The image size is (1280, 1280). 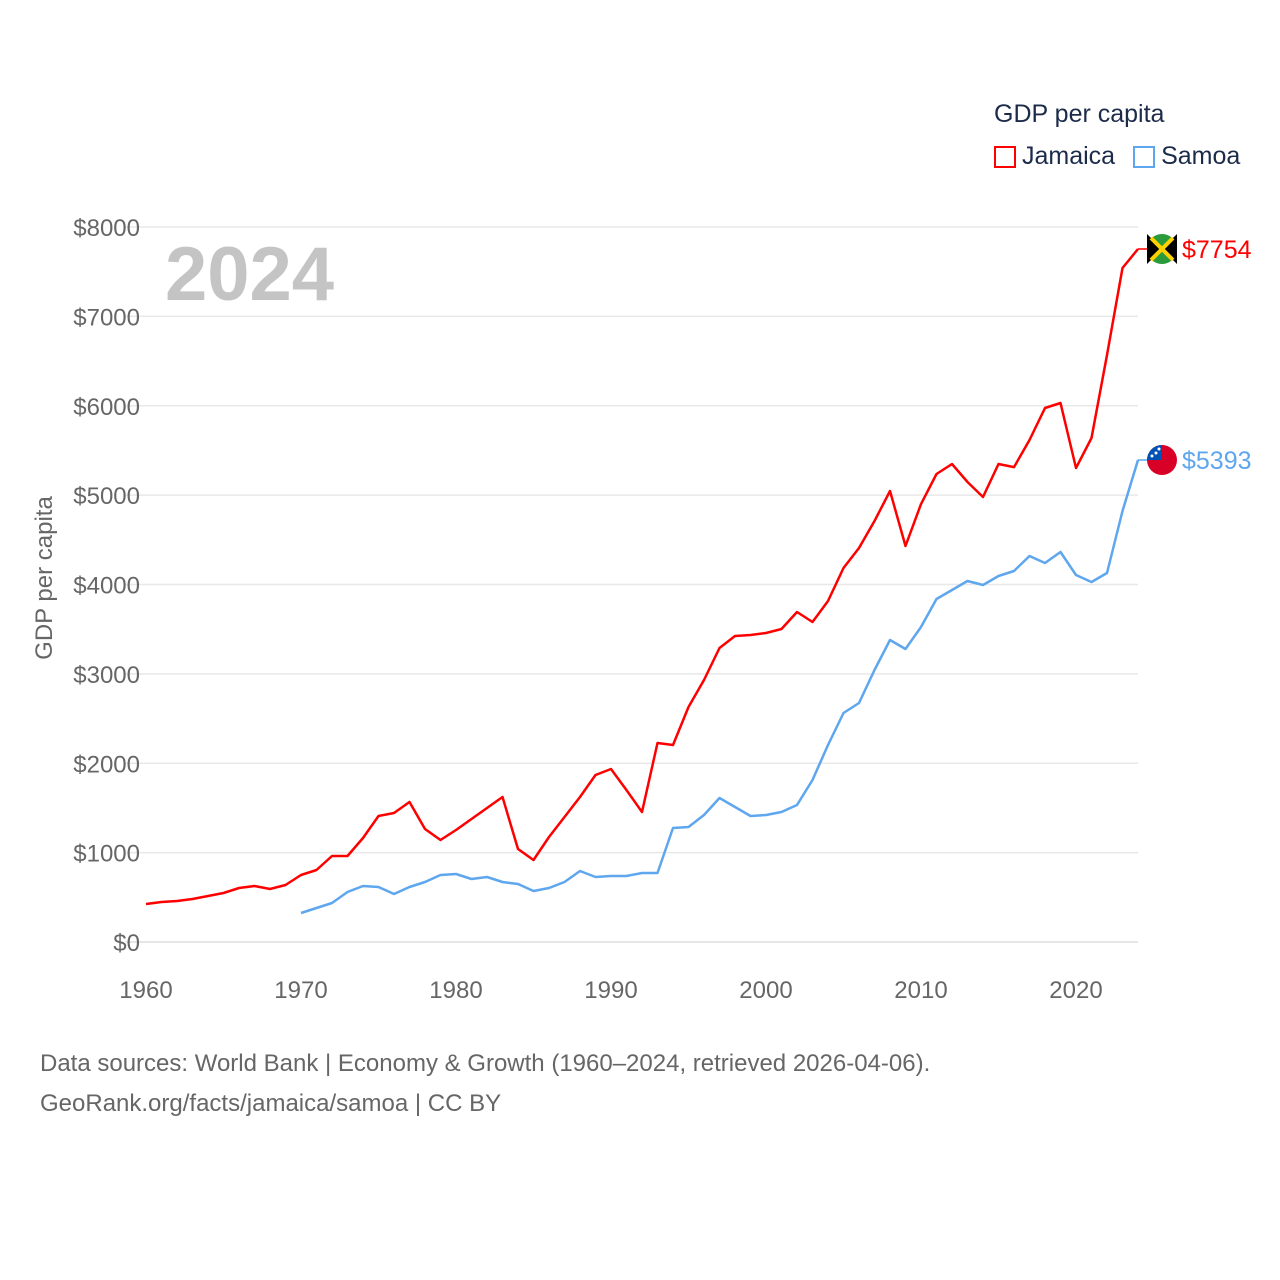 I want to click on y-tick-label: $8000, so click(x=106, y=228).